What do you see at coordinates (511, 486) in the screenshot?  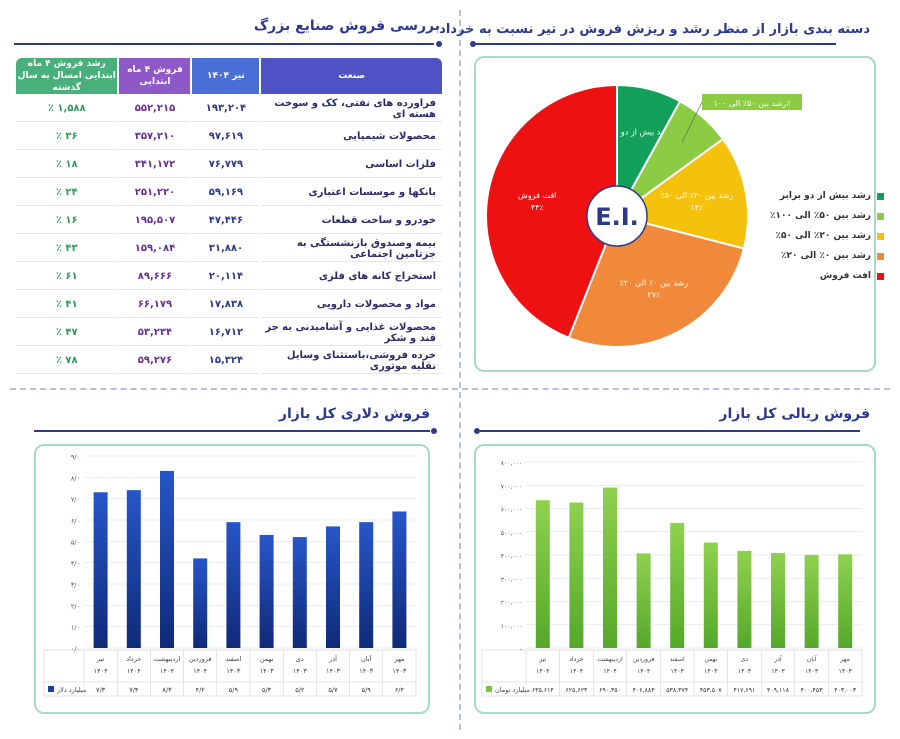 I see `y-tick-label: ۷۰۰,۰۰۰` at bounding box center [511, 486].